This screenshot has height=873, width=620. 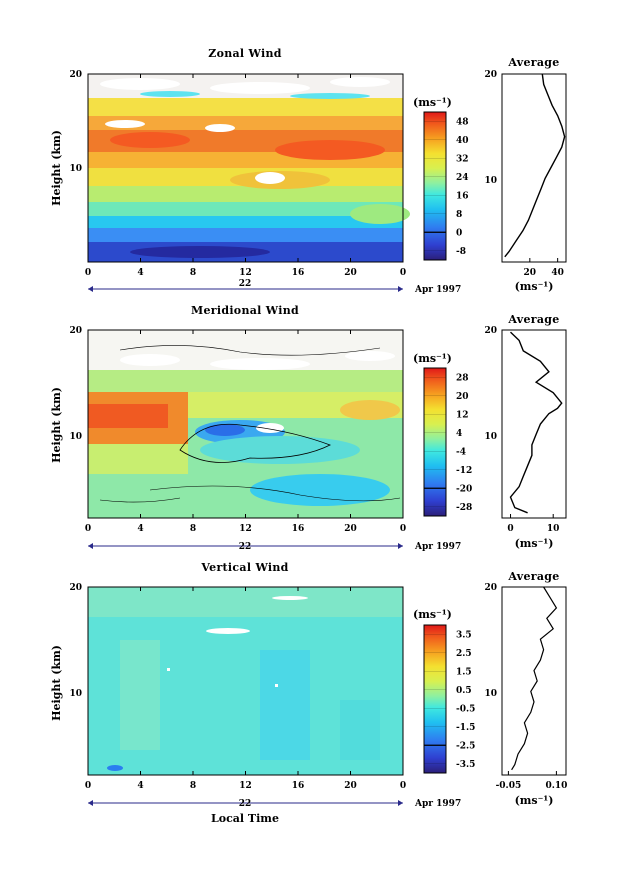 I want to click on profile-panel: Average 20 10 0 10 (ms⁻¹), so click(x=525, y=431).